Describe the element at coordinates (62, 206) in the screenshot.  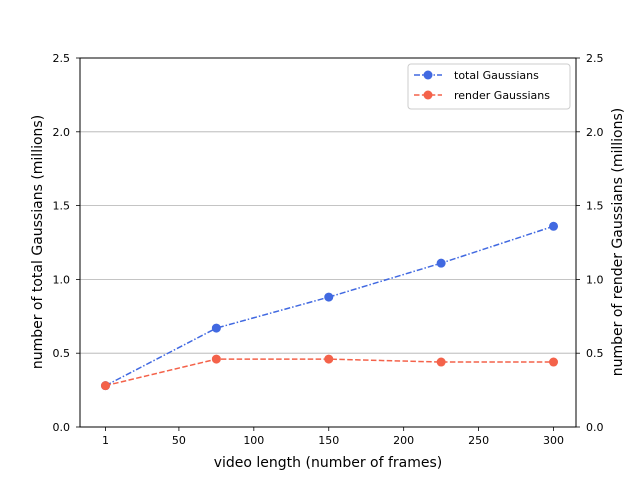
I see `y-left-tick-label: 1.5` at that location.